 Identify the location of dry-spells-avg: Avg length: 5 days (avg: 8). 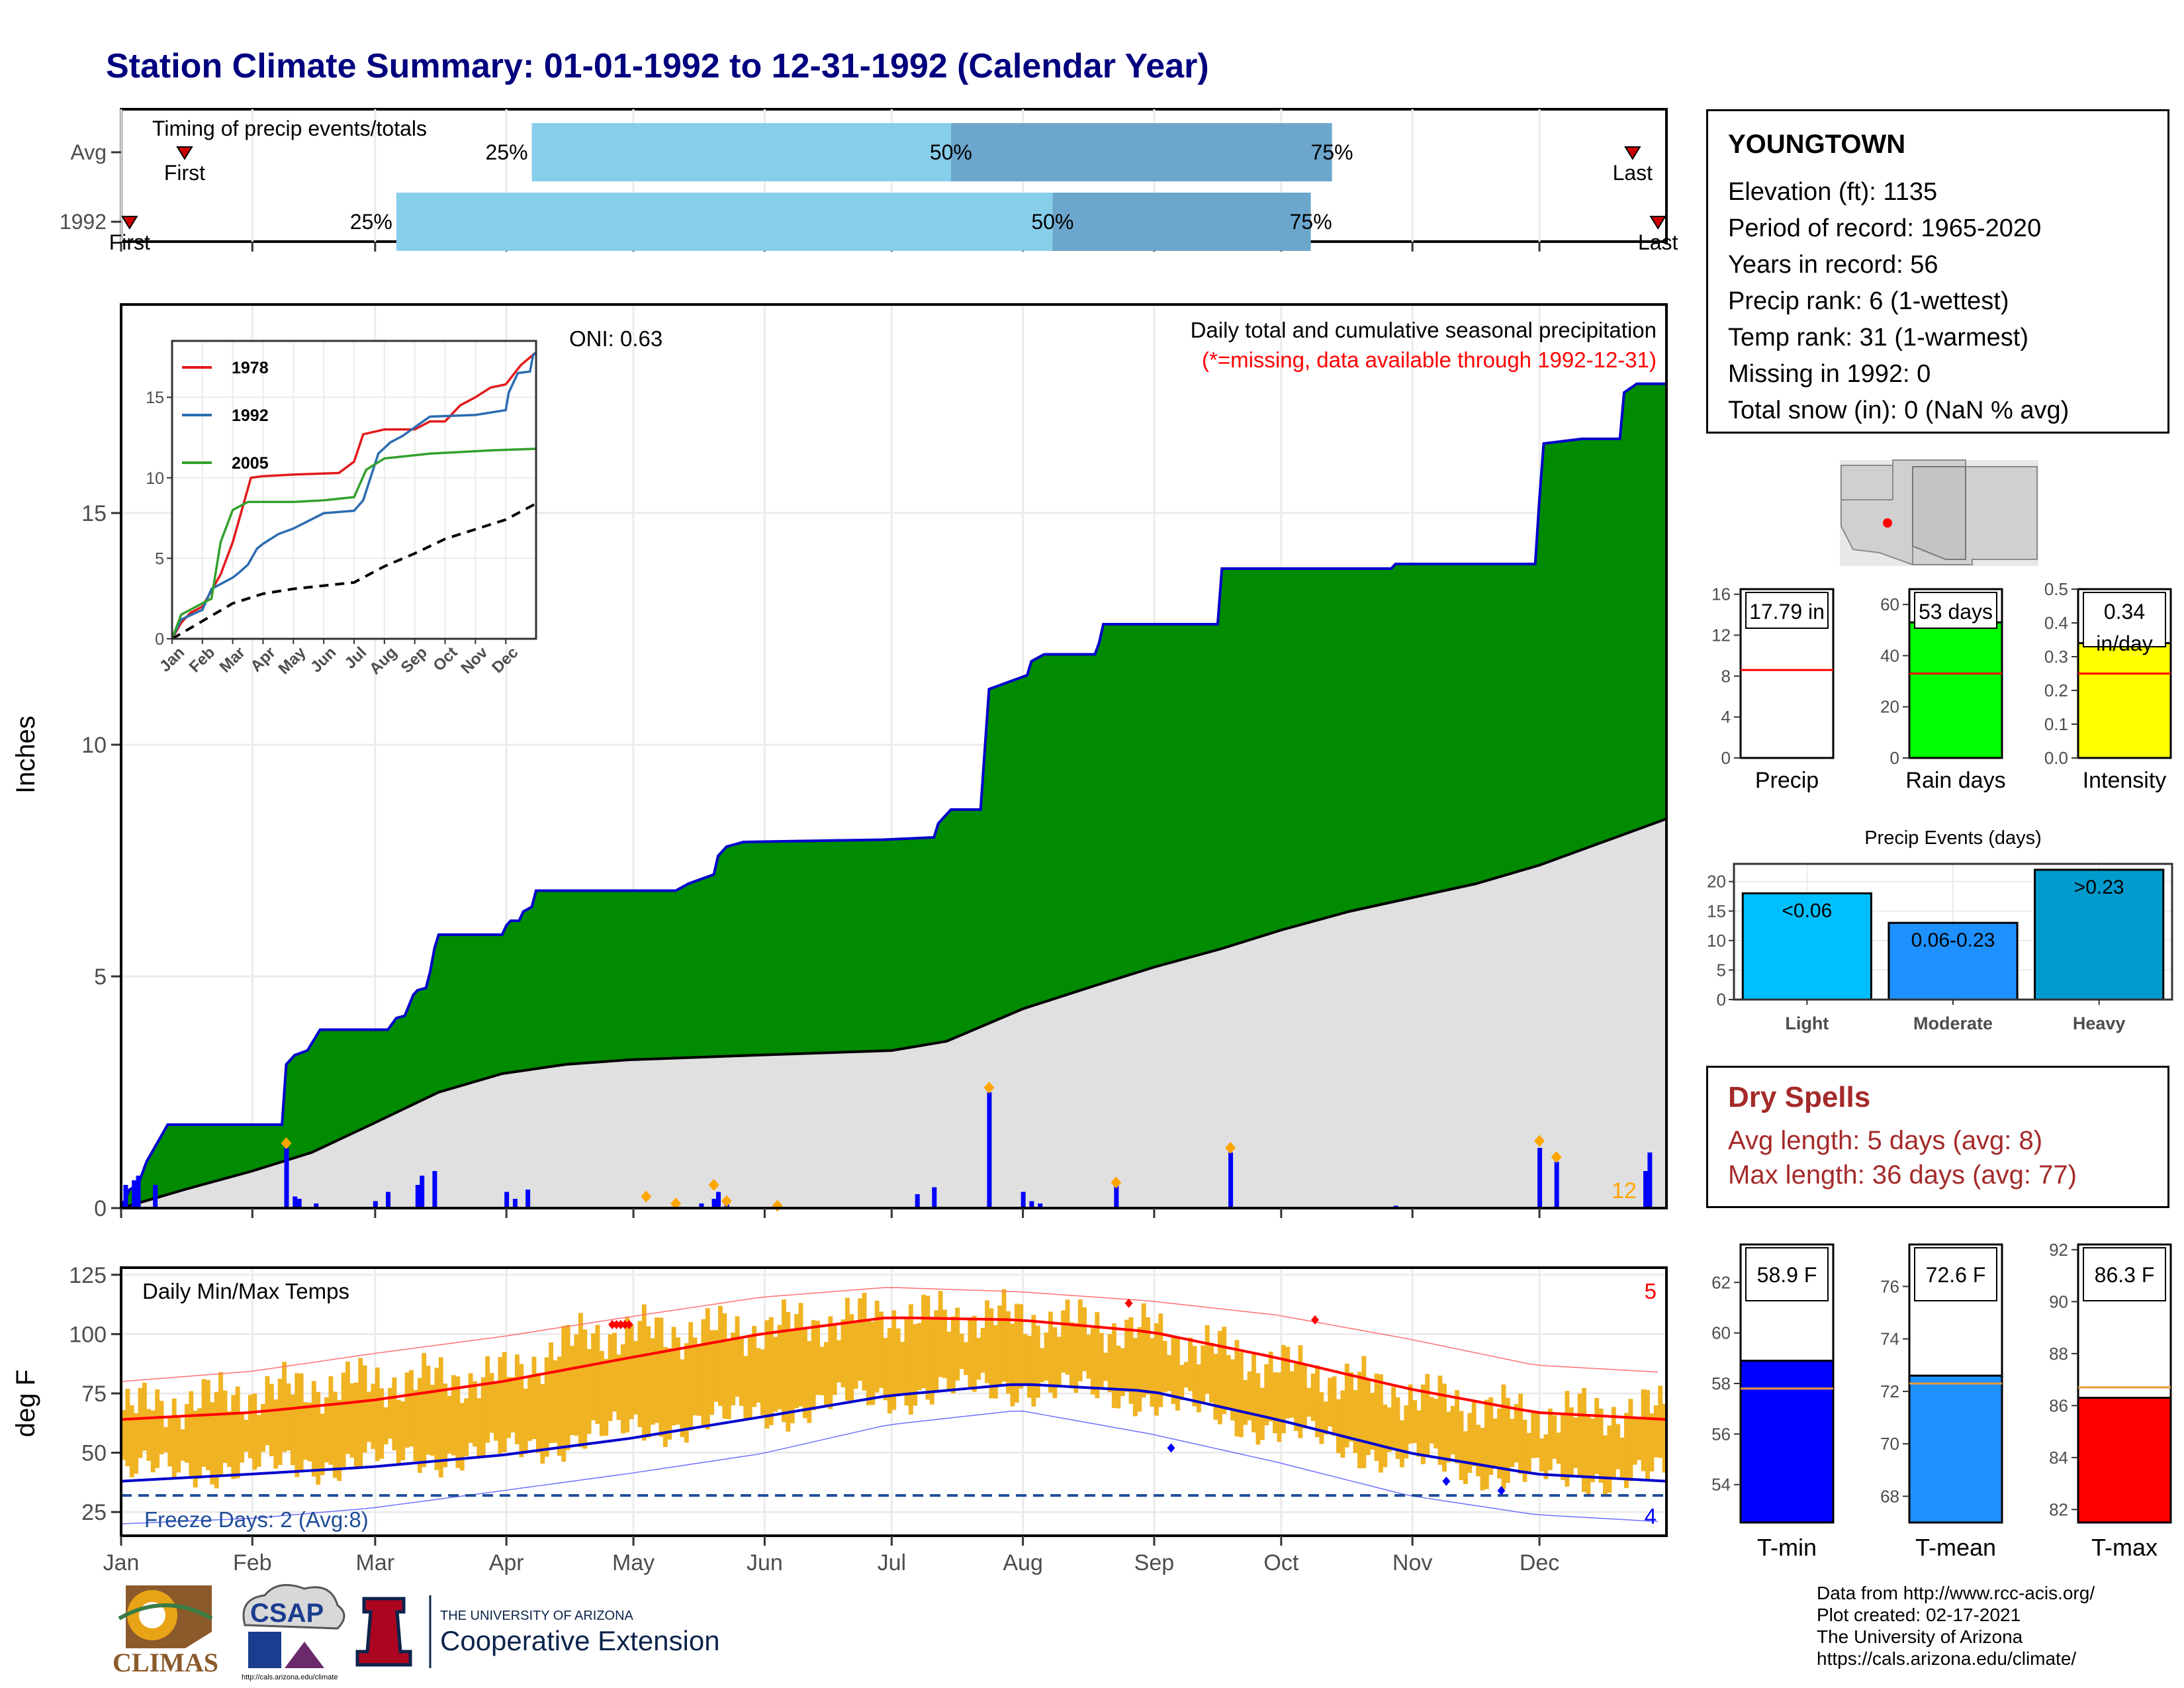
(1885, 1140).